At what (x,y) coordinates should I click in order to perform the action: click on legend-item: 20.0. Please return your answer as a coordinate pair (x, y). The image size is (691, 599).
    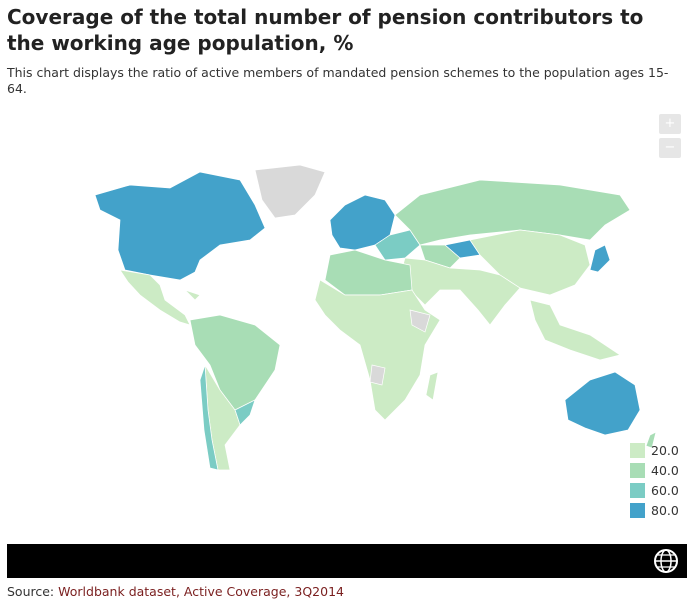
    Looking at the image, I should click on (654, 450).